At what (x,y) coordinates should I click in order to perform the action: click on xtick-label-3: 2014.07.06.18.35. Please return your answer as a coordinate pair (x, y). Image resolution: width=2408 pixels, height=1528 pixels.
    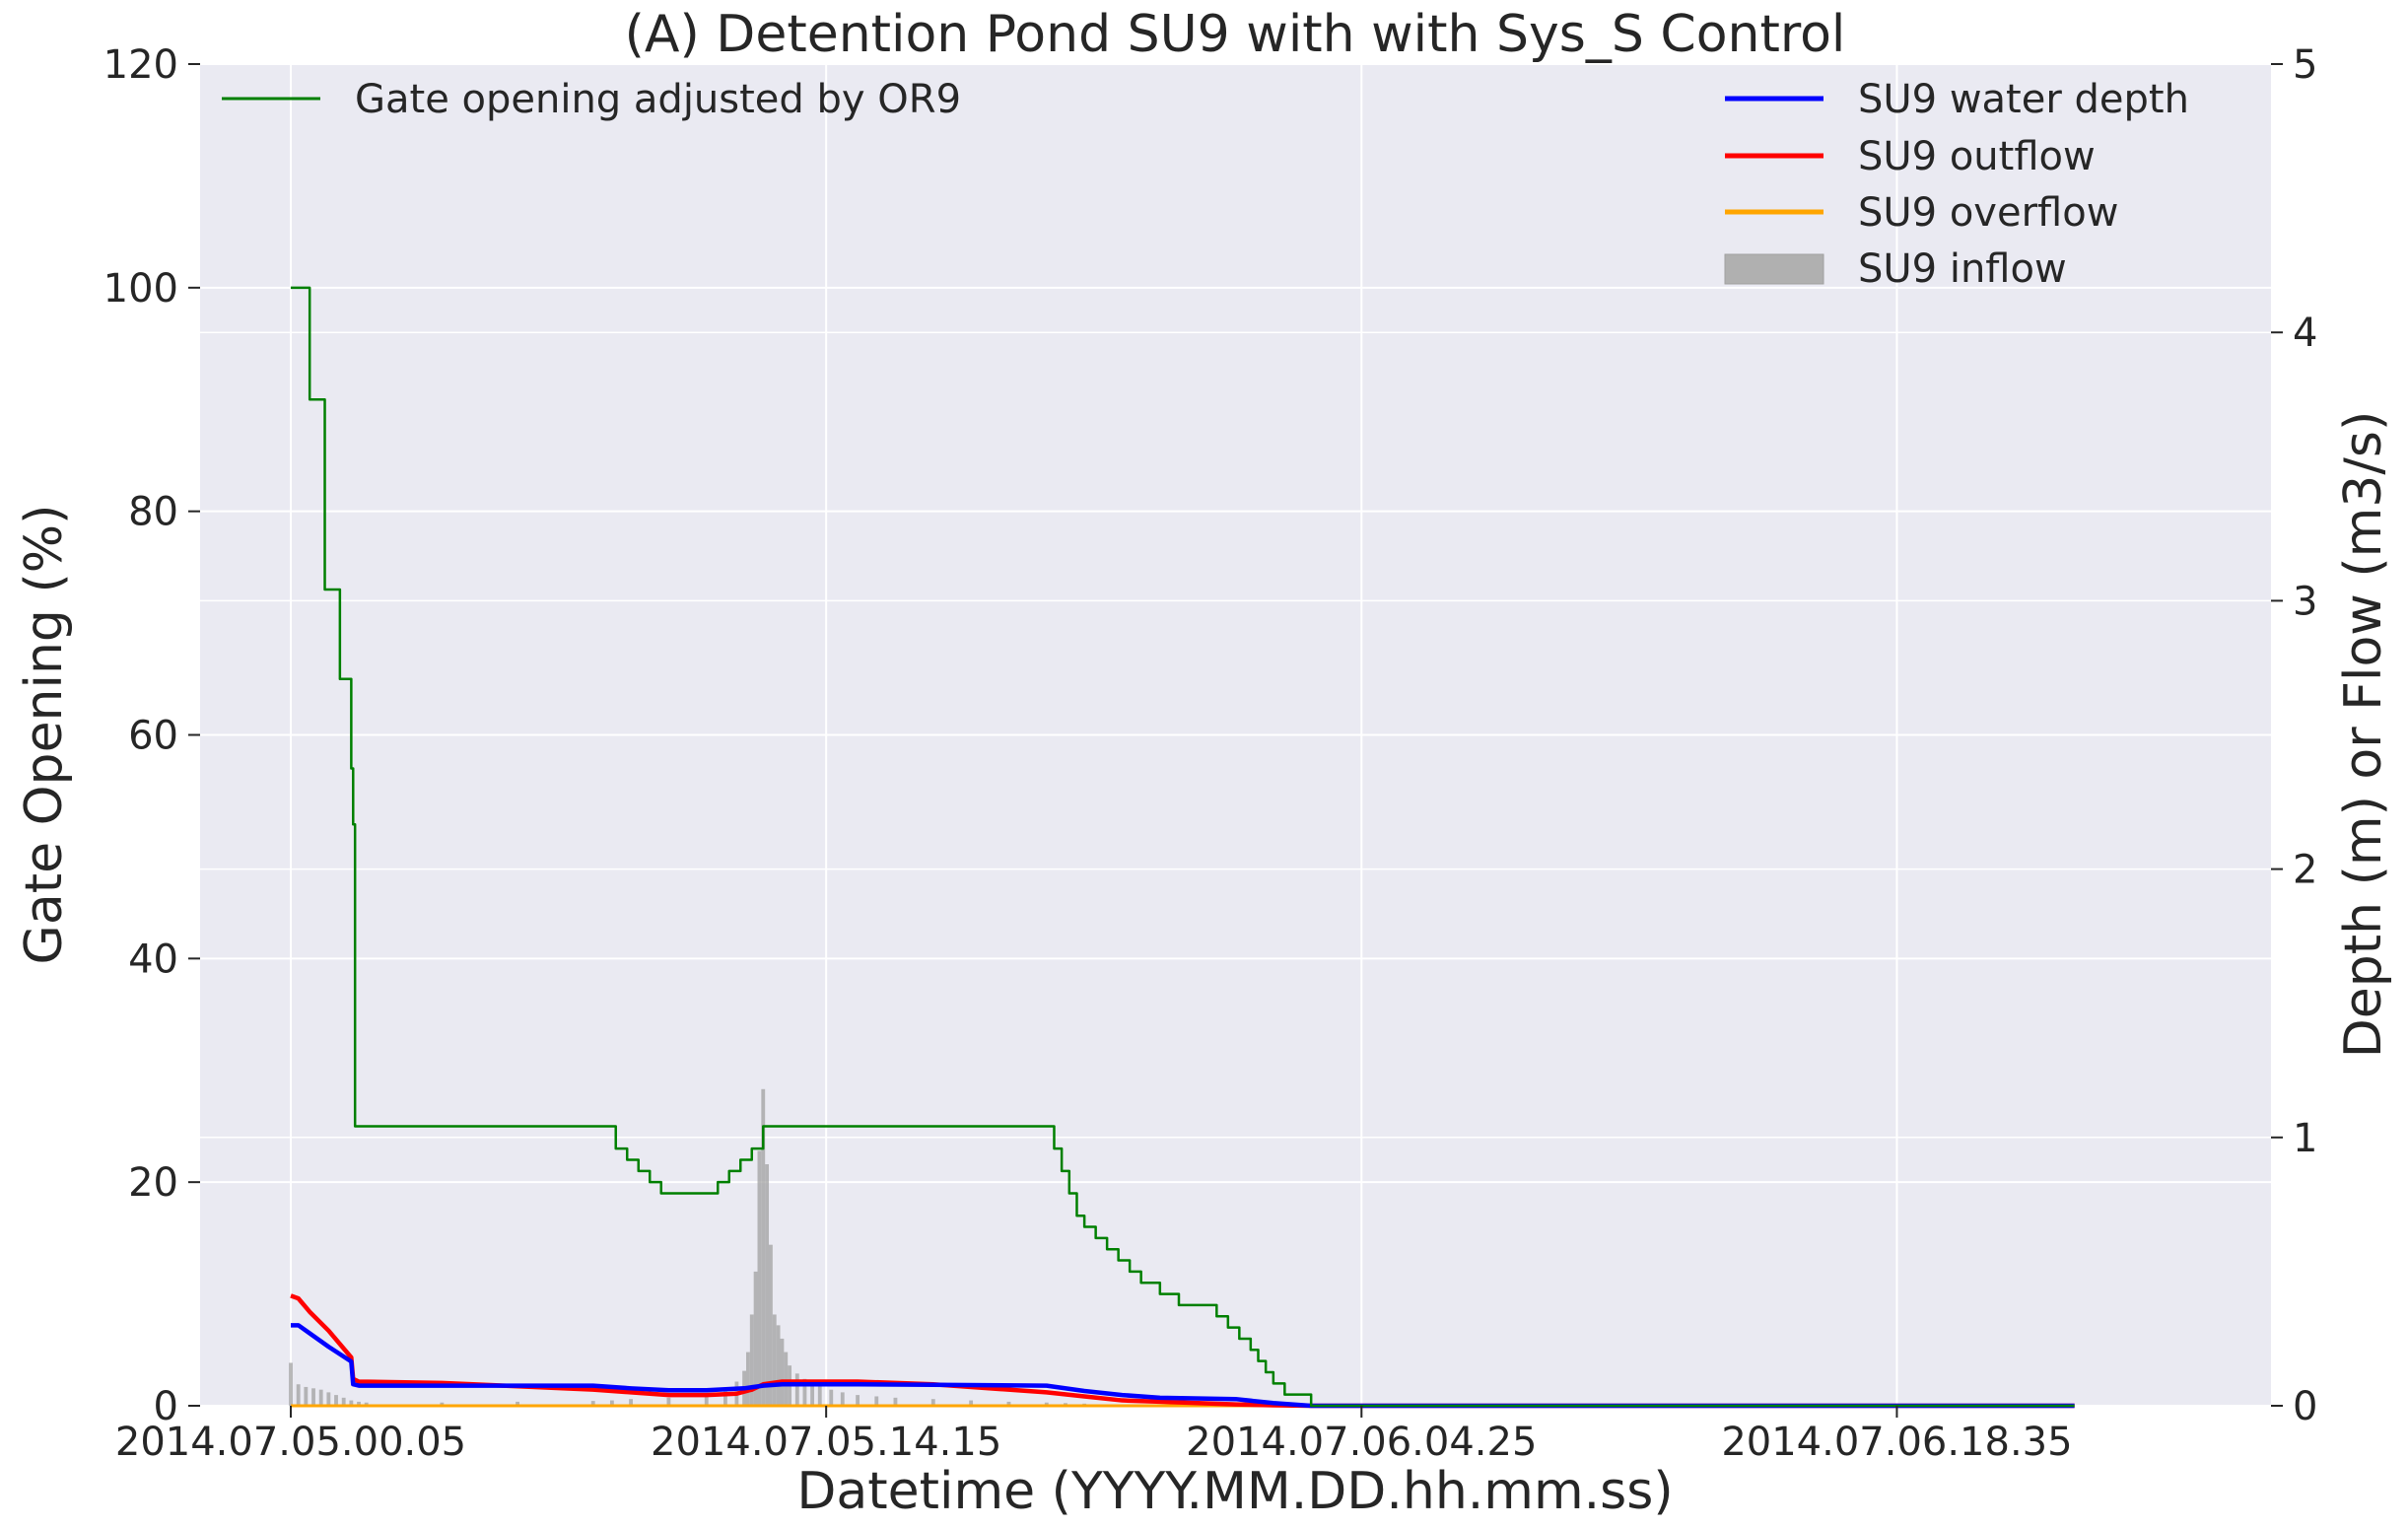
    Looking at the image, I should click on (1897, 1442).